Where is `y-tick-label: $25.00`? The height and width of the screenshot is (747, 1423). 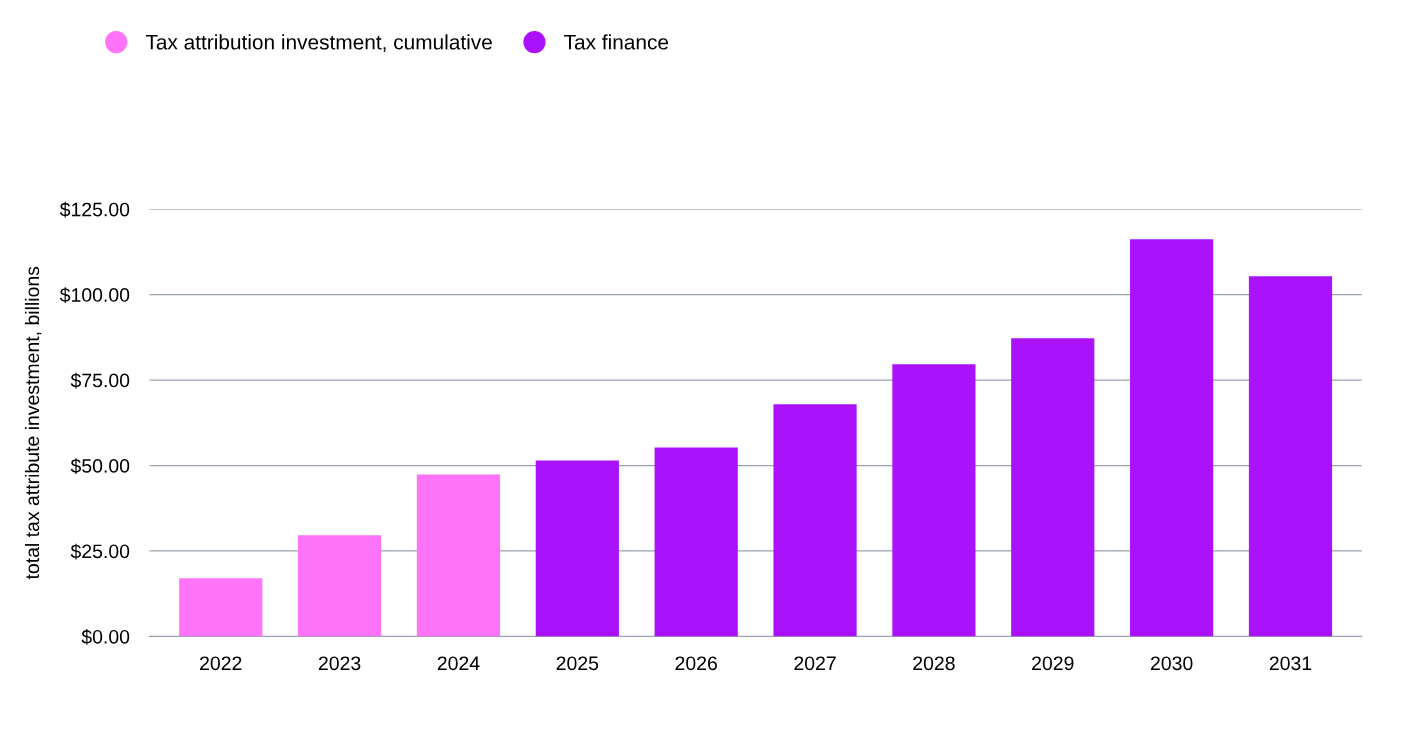 y-tick-label: $25.00 is located at coordinates (100, 551).